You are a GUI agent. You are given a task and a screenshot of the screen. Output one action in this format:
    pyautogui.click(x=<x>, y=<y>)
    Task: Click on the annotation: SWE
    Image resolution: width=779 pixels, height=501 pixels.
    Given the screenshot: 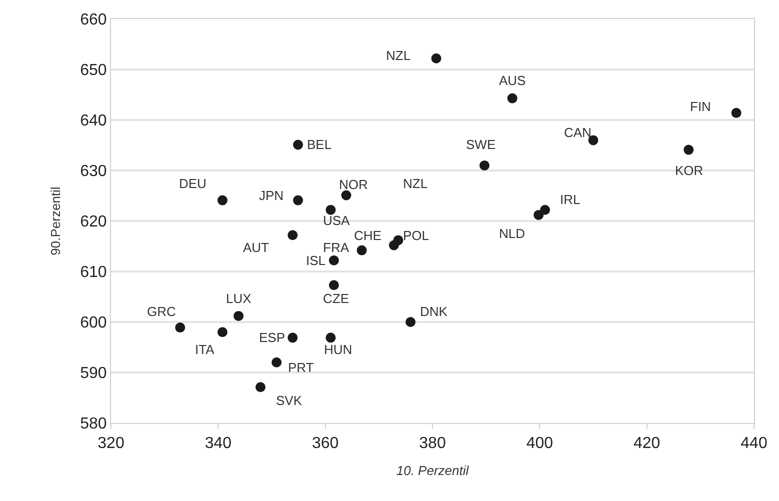 What is the action you would take?
    pyautogui.click(x=481, y=144)
    